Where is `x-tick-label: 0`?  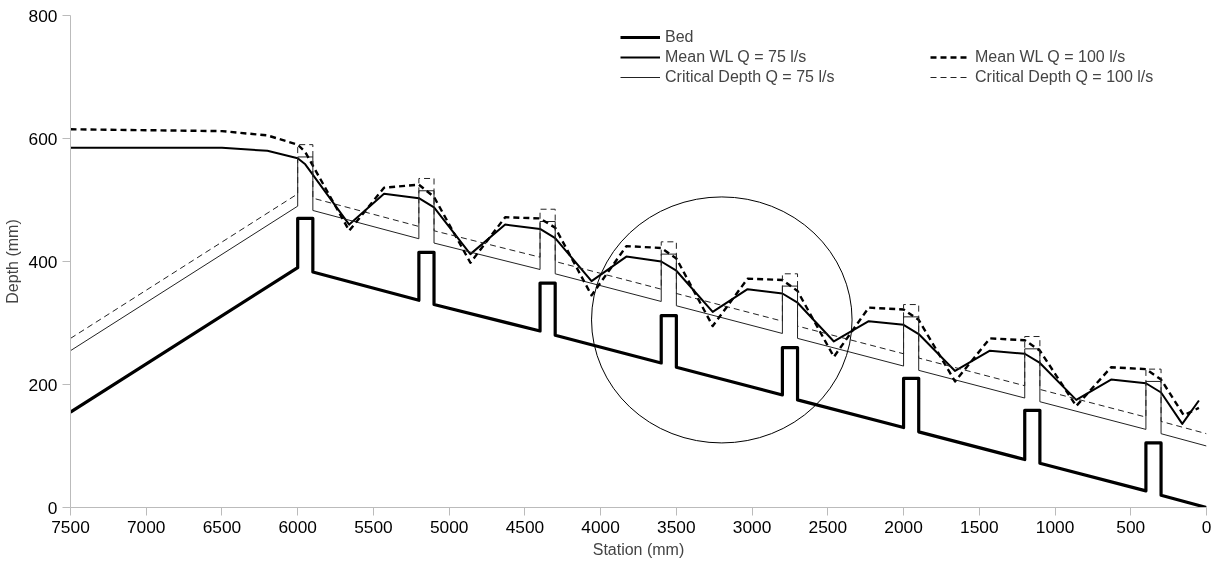
x-tick-label: 0 is located at coordinates (1206, 526).